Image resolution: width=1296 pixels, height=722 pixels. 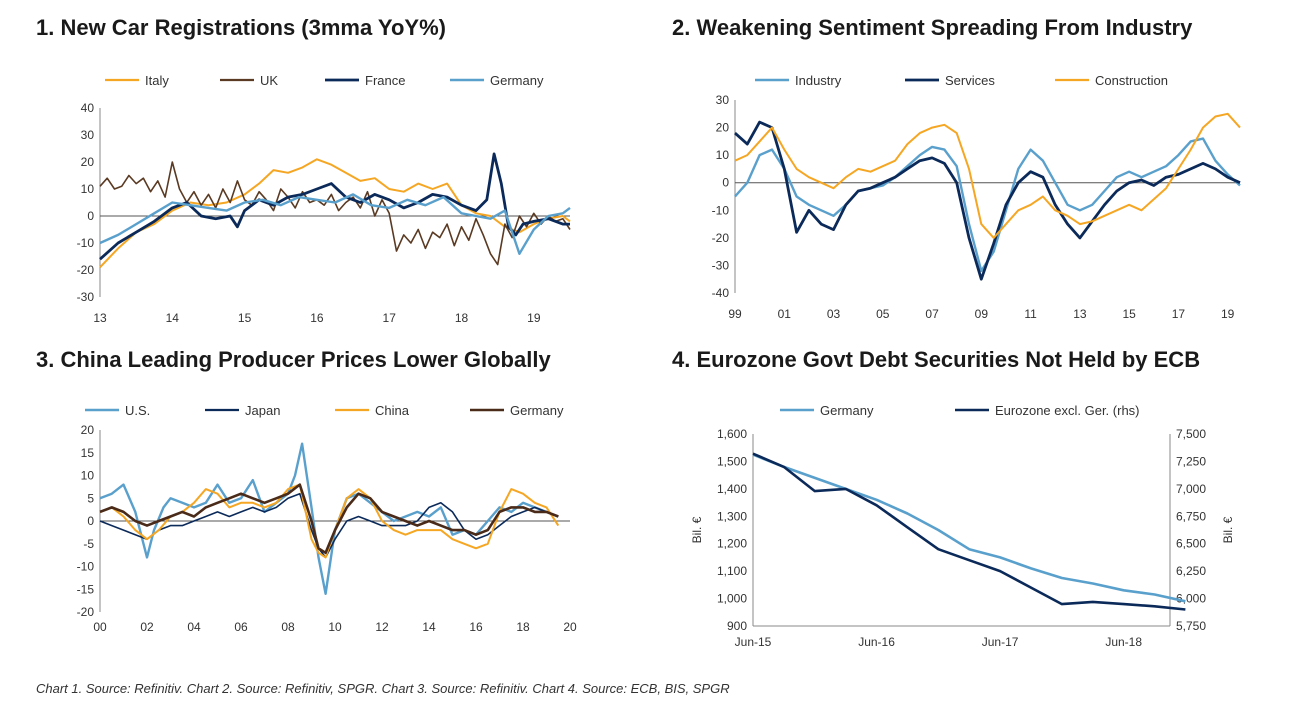 I want to click on chart1-title: 1. New Car Registrations (3mma YoY%), so click(x=241, y=27).